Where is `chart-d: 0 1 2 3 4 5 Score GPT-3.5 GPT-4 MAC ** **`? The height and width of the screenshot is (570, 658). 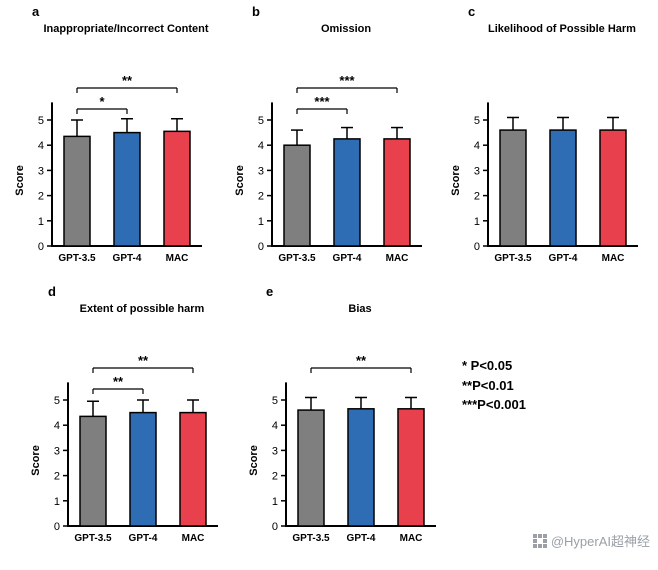 chart-d: 0 1 2 3 4 5 Score GPT-3.5 GPT-4 MAC ** ** is located at coordinates (128, 444).